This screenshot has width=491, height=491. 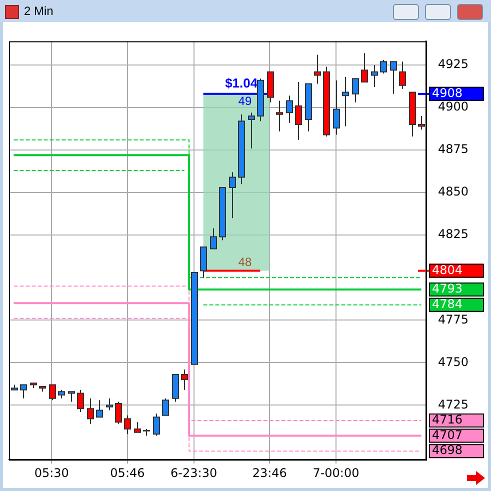 I want to click on x-tick-label: 05:30, so click(x=51, y=473).